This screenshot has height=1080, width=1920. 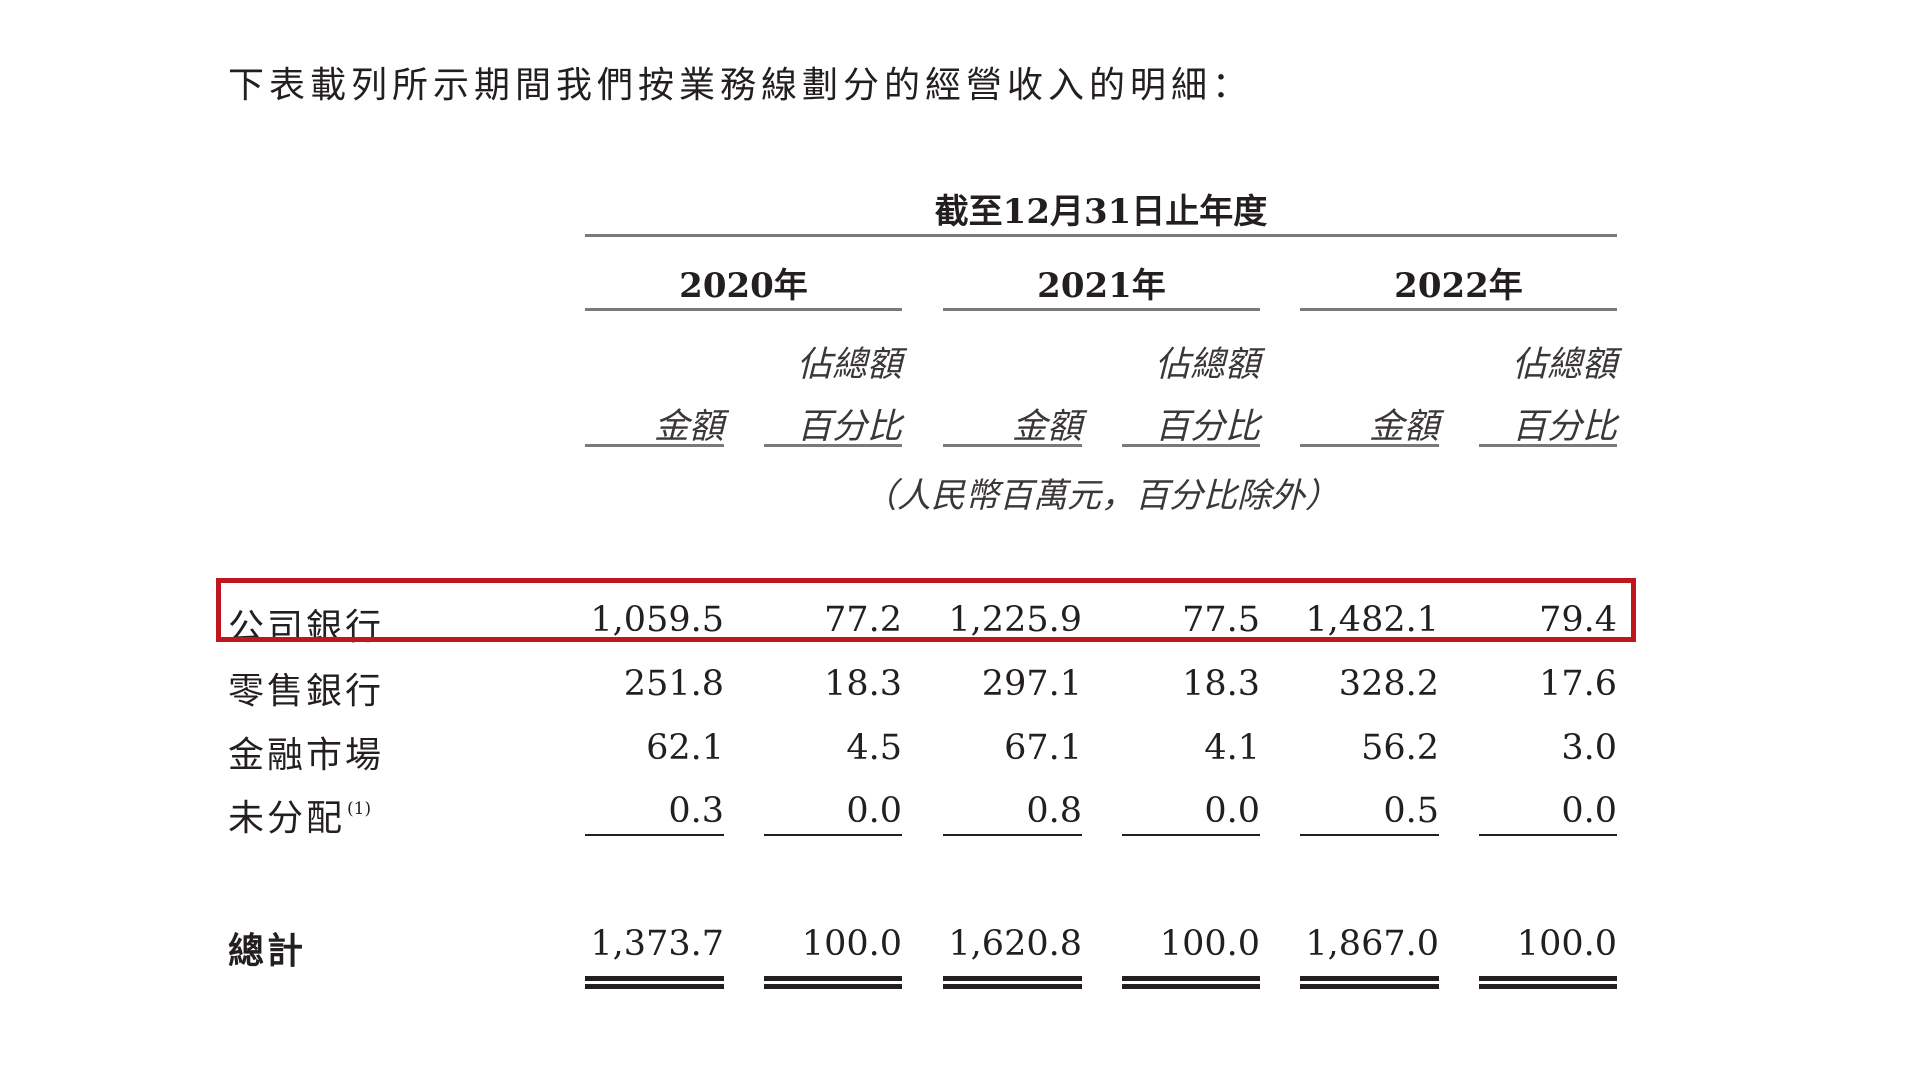 What do you see at coordinates (696, 811) in the screenshot?
I see `table-cell: 0.3` at bounding box center [696, 811].